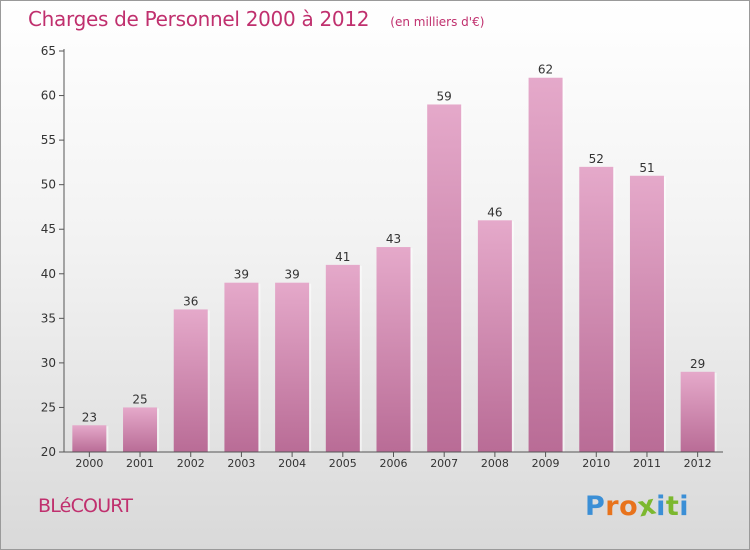 Image resolution: width=750 pixels, height=550 pixels. Describe the element at coordinates (437, 22) in the screenshot. I see `chart-subtitle: (en milliers d'€)` at that location.